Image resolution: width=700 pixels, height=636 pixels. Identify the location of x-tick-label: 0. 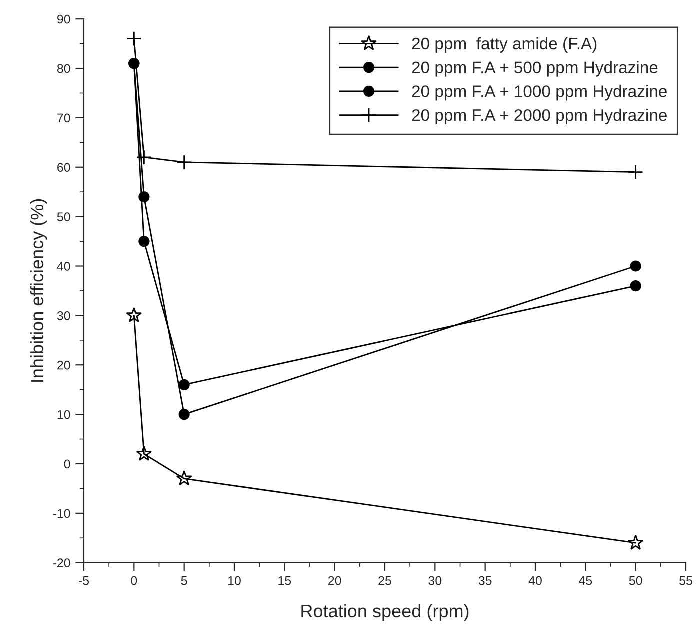
(134, 581).